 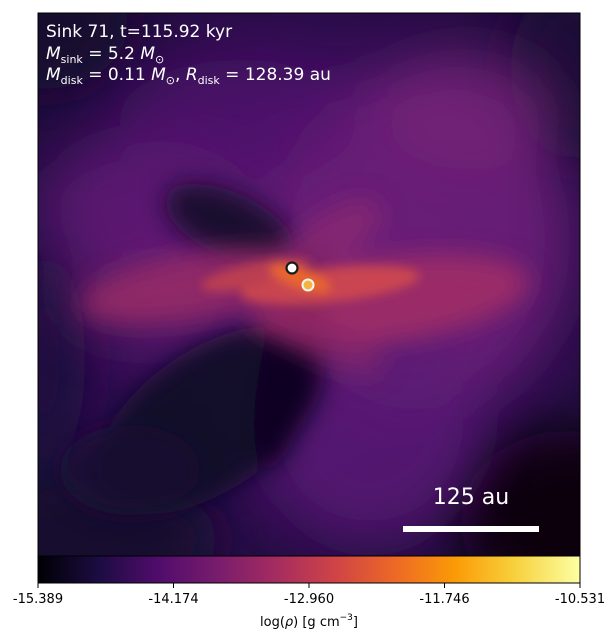 I want to click on scale-bar, so click(x=471, y=529).